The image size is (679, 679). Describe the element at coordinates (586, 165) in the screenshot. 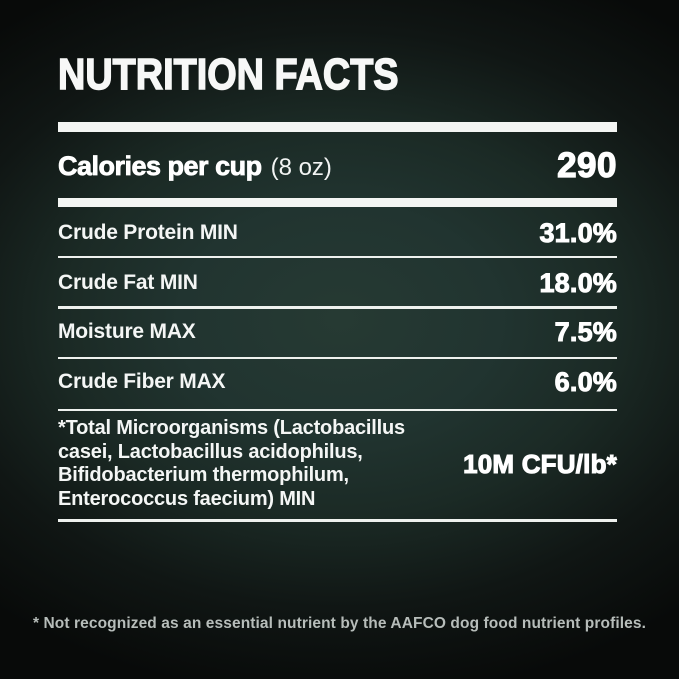

I see `calories-value: 290` at that location.